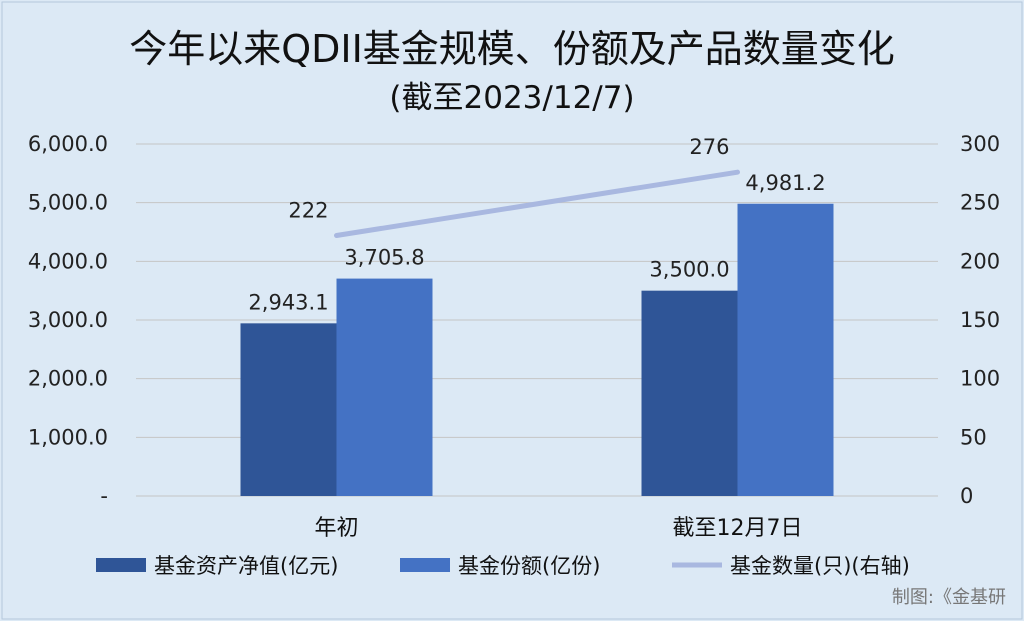  Describe the element at coordinates (511, 98) in the screenshot. I see `chart-subtitle: (截至2023/12/7)` at that location.